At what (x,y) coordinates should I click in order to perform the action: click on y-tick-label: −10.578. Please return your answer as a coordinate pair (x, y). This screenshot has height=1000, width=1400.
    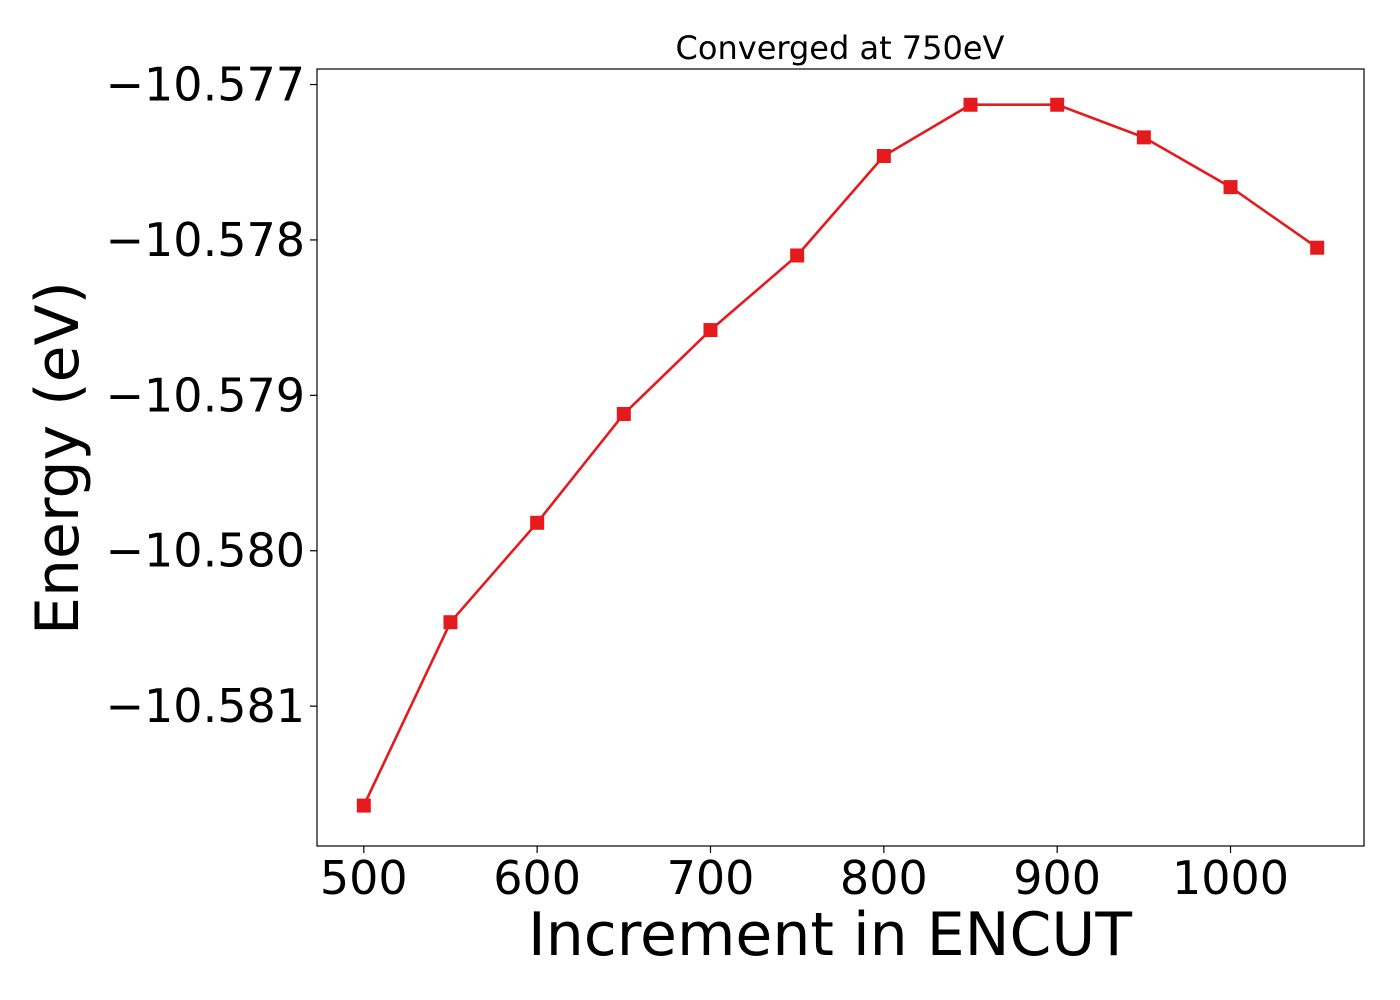
    Looking at the image, I should click on (206, 240).